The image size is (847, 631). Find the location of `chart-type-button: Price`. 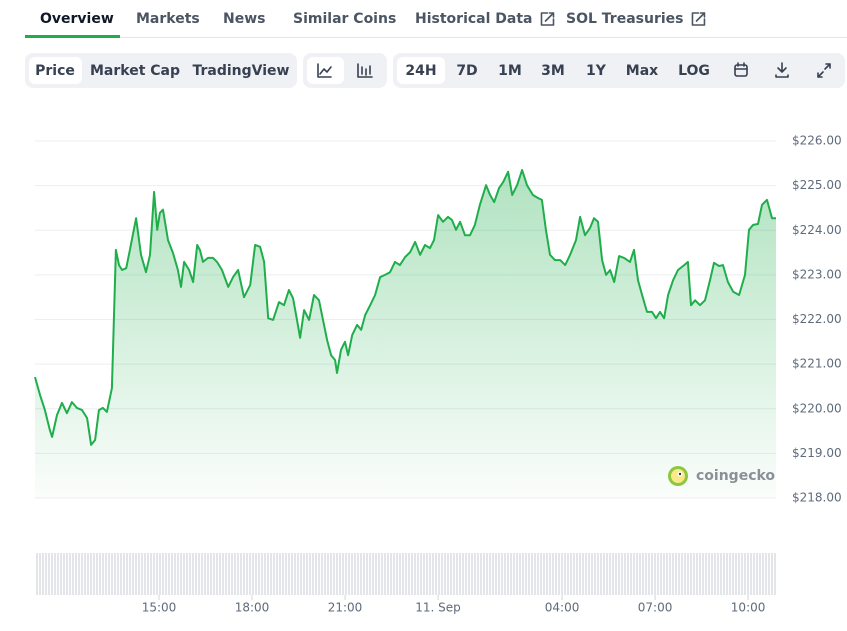

chart-type-button: Price is located at coordinates (55, 71).